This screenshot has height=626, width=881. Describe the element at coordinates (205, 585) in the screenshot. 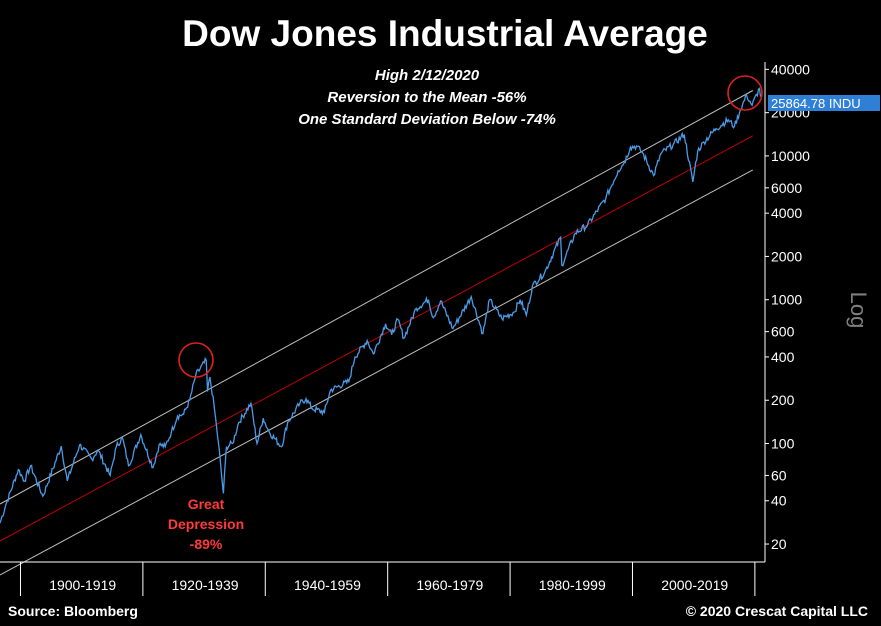

I see `x-period-label: 1920-1939` at that location.